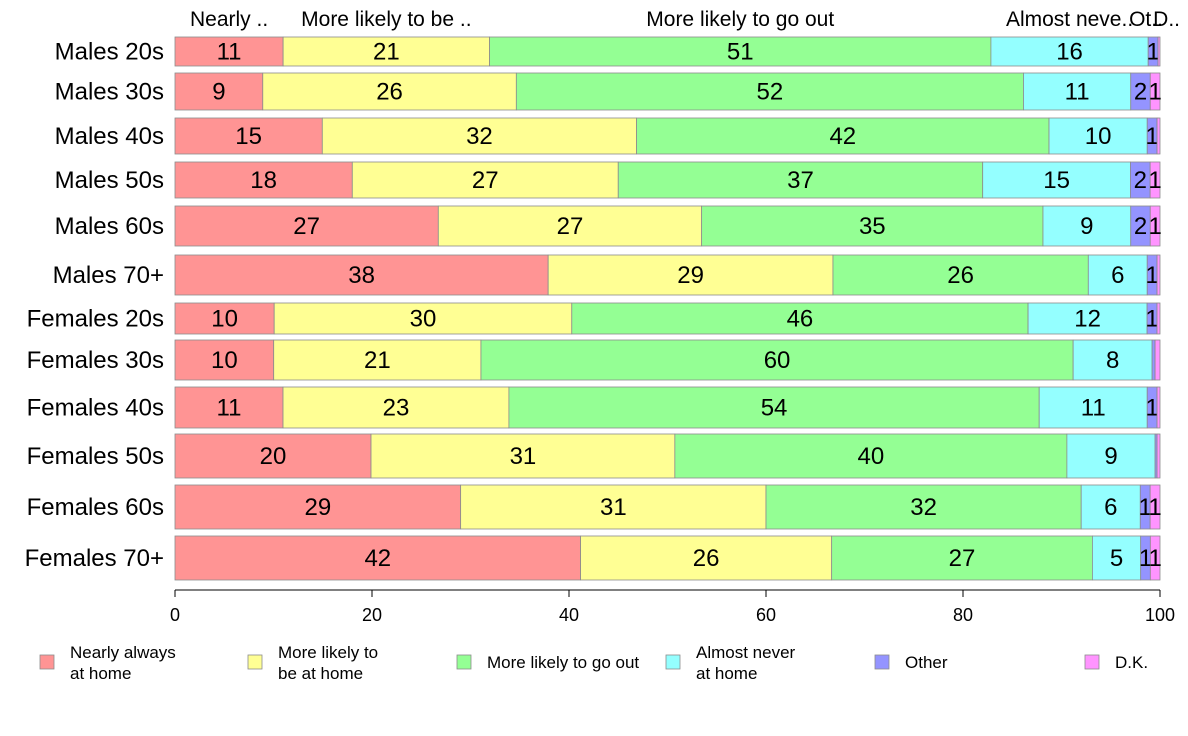 Image resolution: width=1188 pixels, height=736 pixels. I want to click on data-label: 32, so click(479, 136).